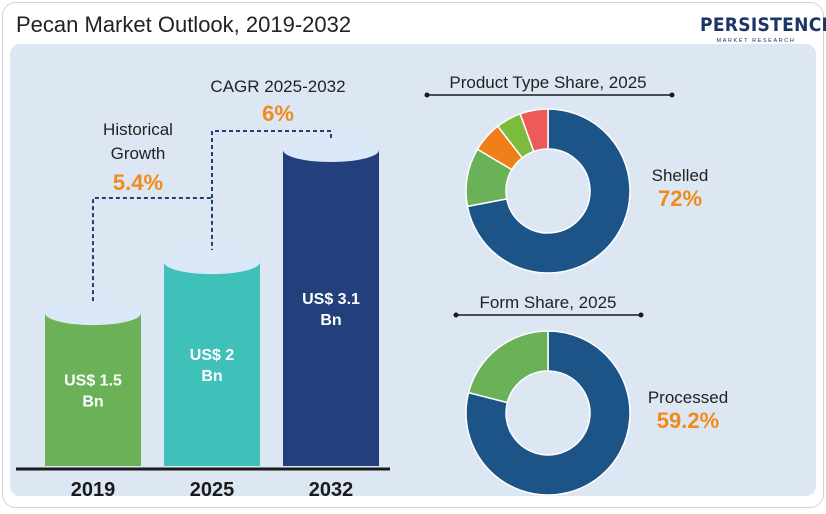  Describe the element at coordinates (212, 490) in the screenshot. I see `x-tick-2025: 2025` at that location.